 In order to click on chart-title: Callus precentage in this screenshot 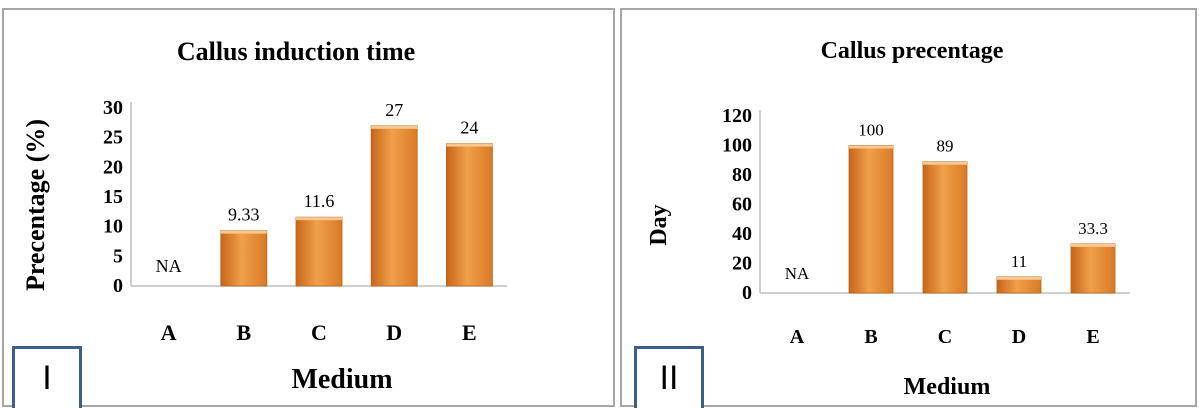, I will do `click(912, 51)`.